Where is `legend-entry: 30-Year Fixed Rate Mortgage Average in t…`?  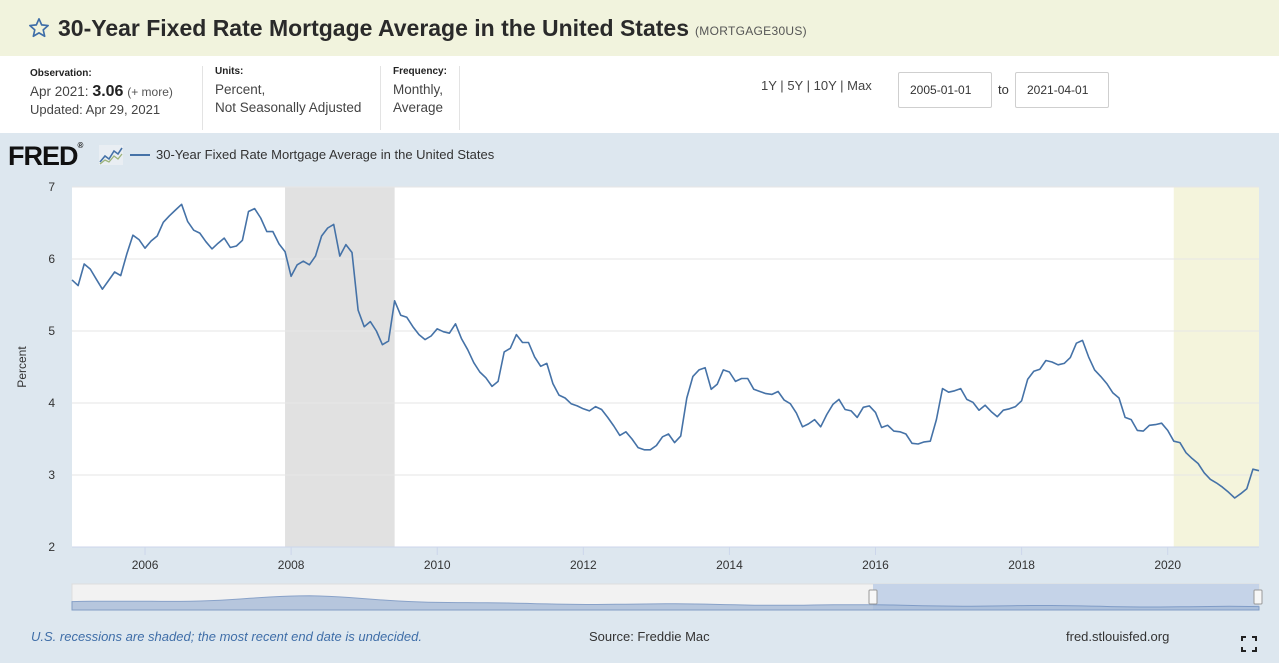 legend-entry: 30-Year Fixed Rate Mortgage Average in t… is located at coordinates (325, 154).